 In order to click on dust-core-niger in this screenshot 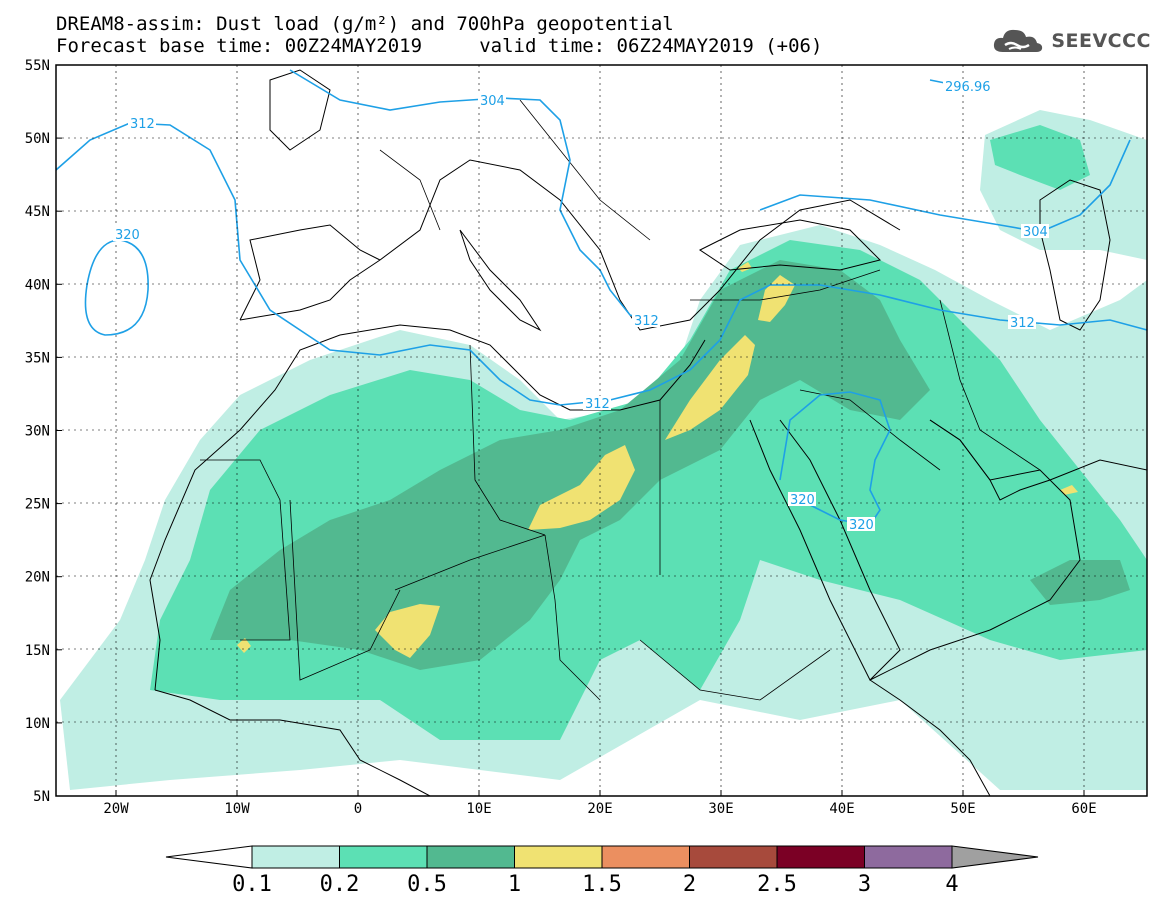, I will do `click(407, 631)`.